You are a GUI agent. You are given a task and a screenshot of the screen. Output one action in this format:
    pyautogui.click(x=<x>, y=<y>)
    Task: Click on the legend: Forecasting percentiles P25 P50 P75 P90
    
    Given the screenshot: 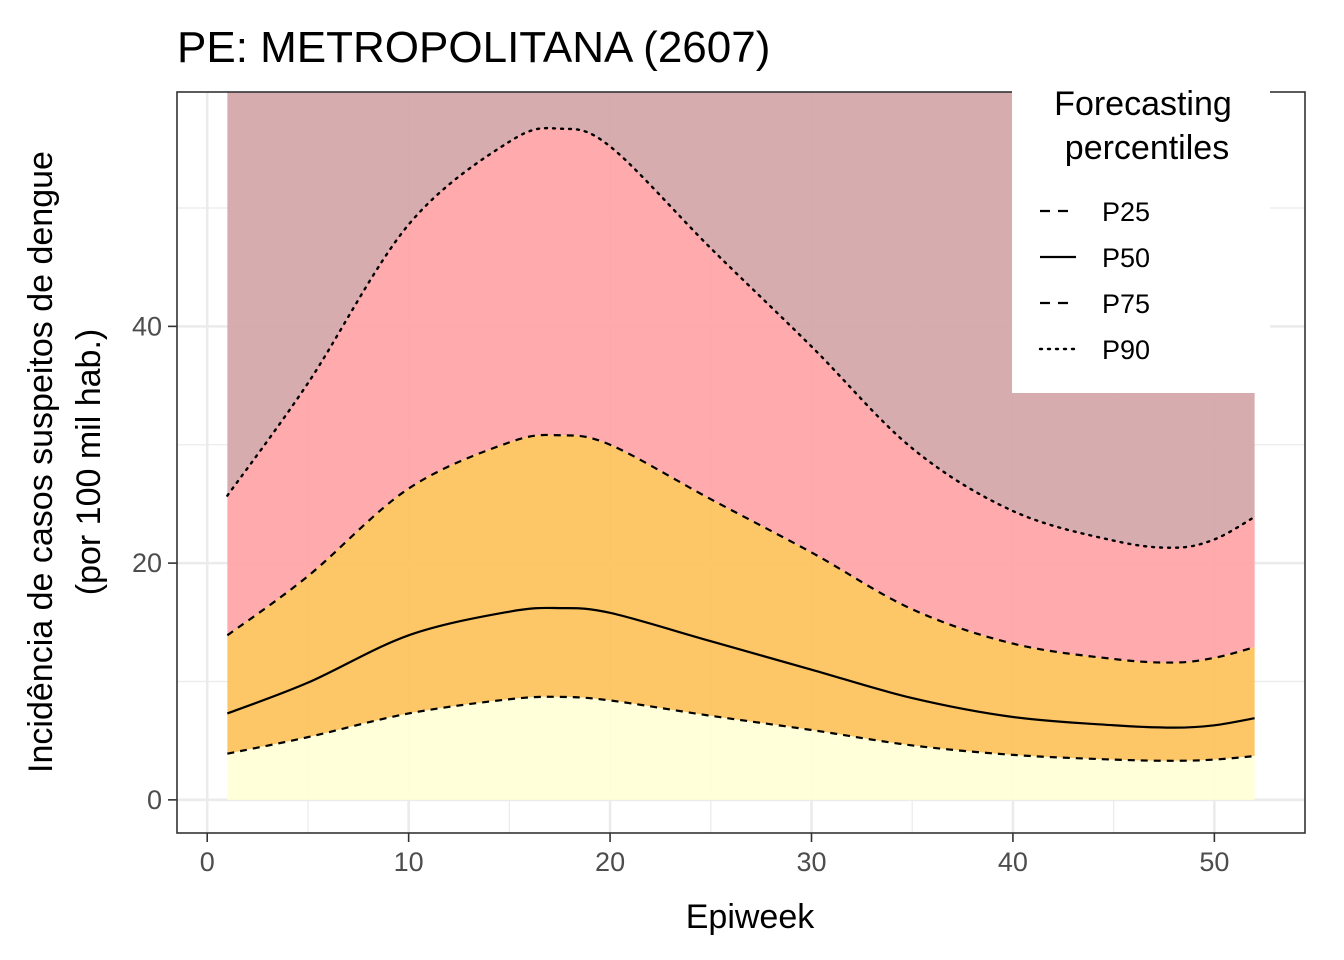 What is the action you would take?
    pyautogui.click(x=1141, y=236)
    